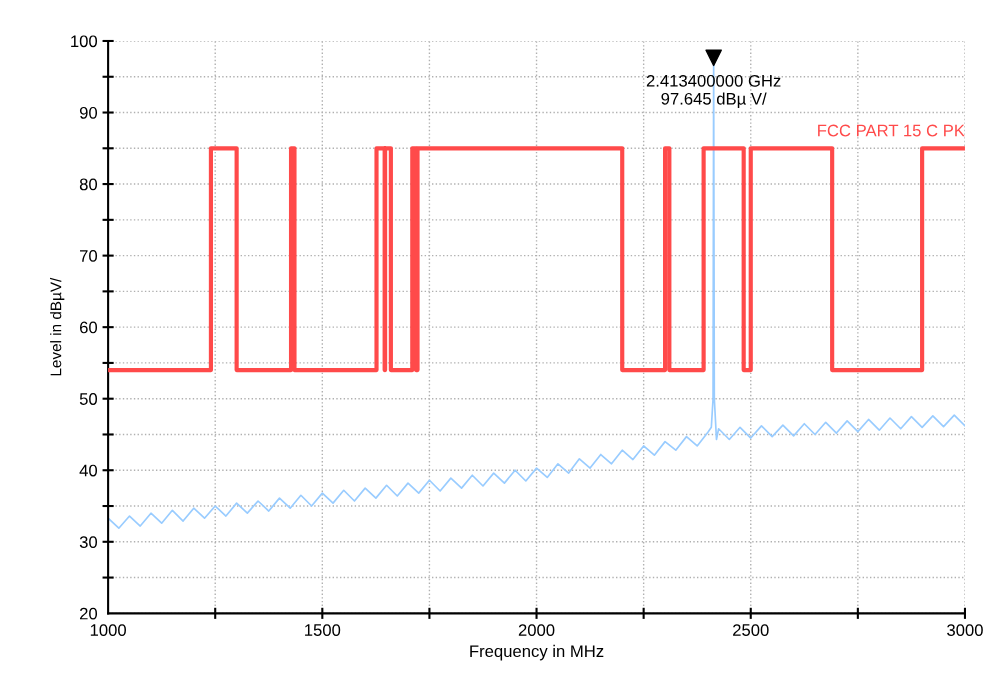 The width and height of the screenshot is (1001, 683). What do you see at coordinates (537, 652) in the screenshot?
I see `x-axis-title: Frequency in MHz` at bounding box center [537, 652].